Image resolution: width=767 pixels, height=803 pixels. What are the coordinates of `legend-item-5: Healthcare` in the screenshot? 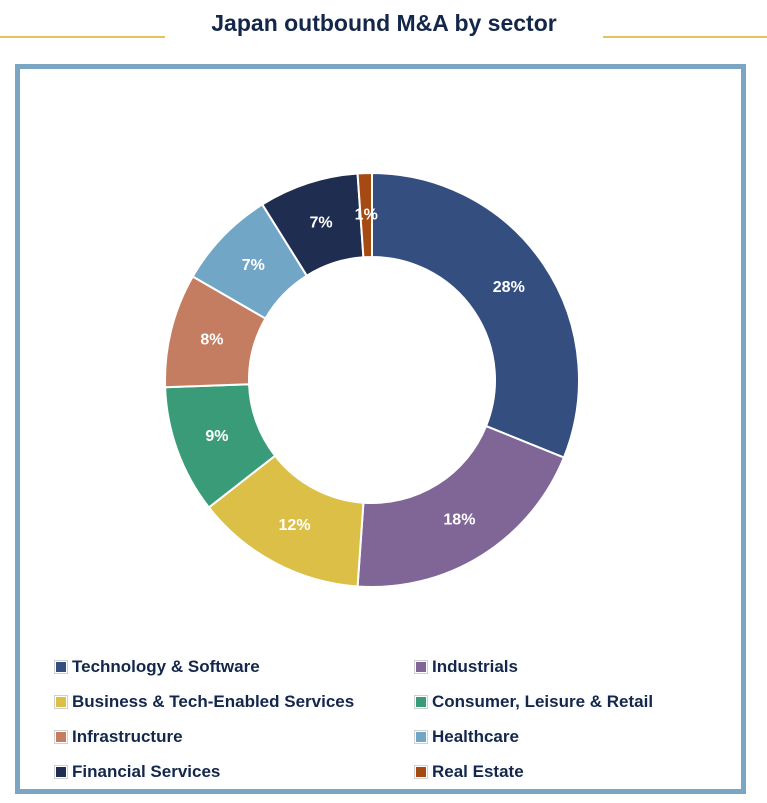 It's located at (564, 737).